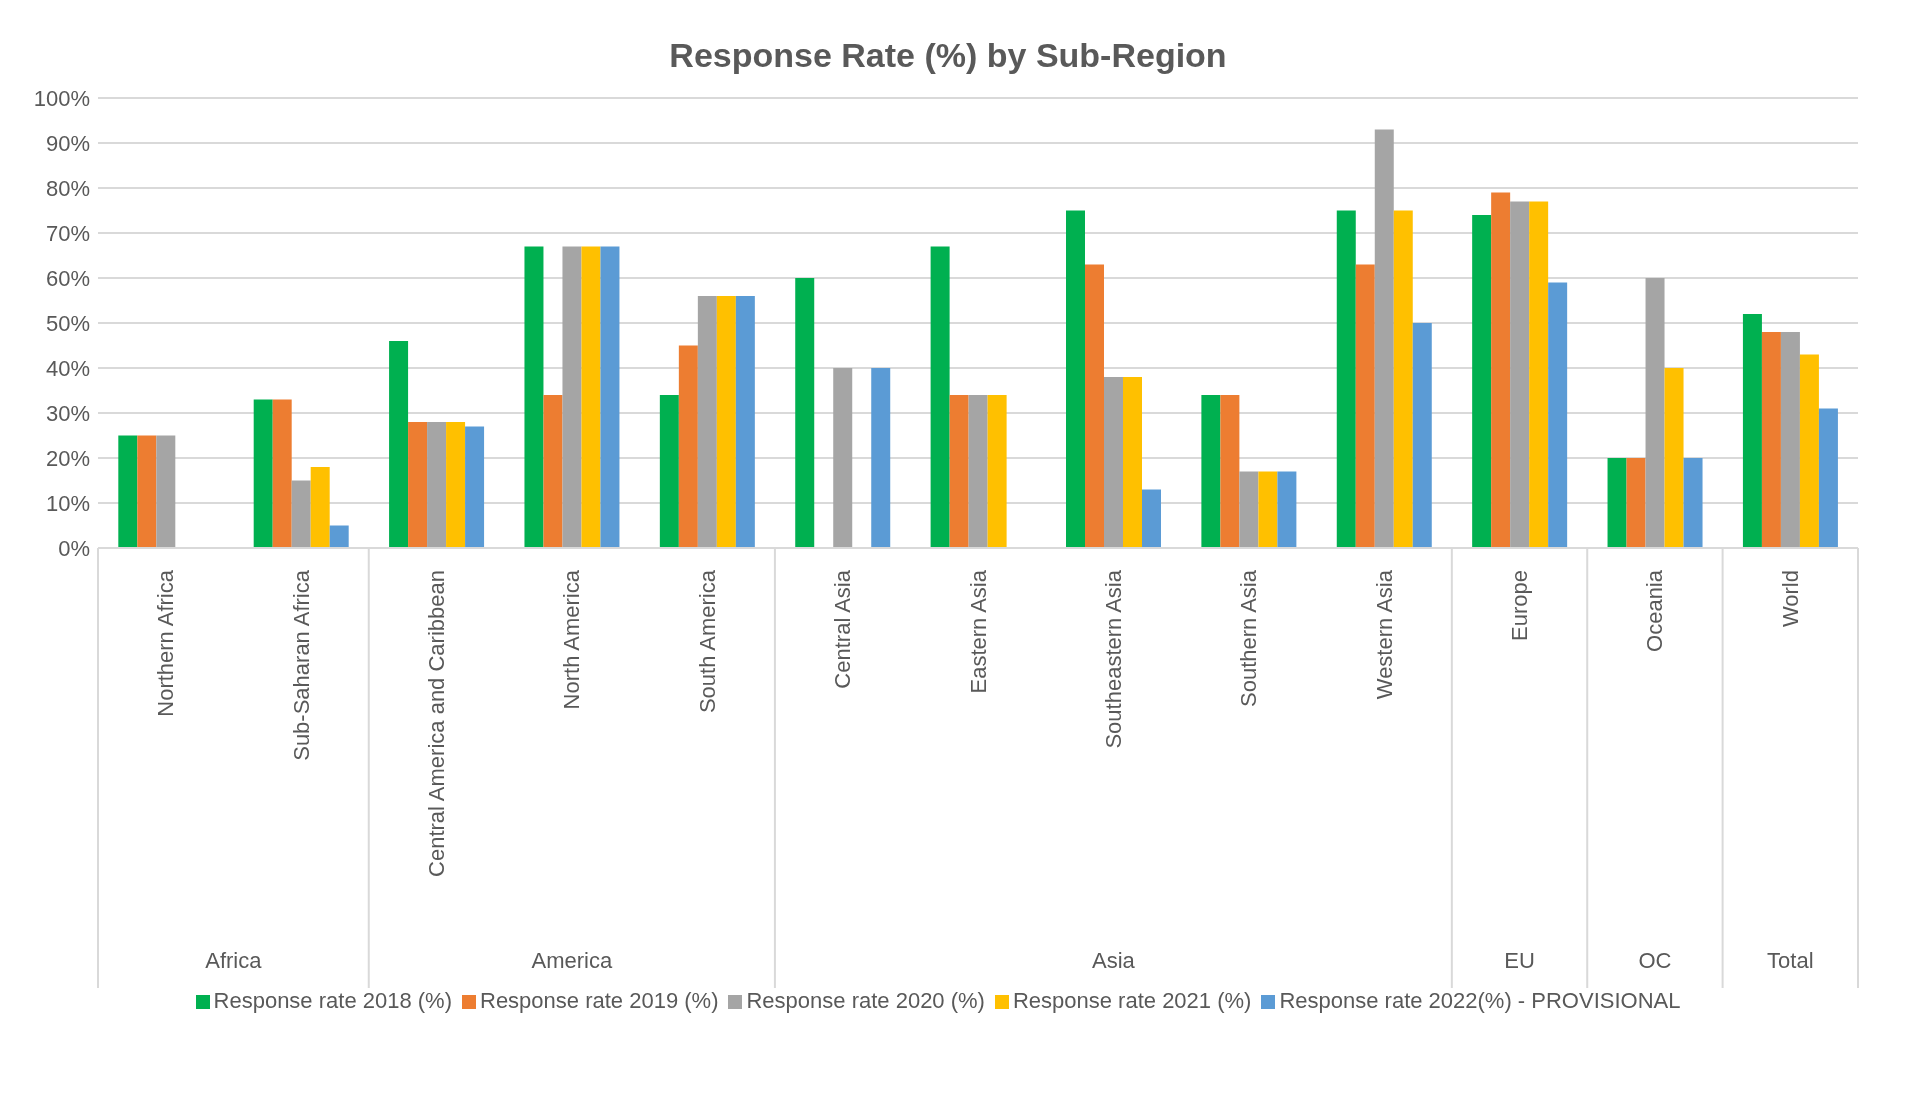 This screenshot has width=1920, height=1119. I want to click on x-tick-label: Southeastern Asia, so click(1113, 659).